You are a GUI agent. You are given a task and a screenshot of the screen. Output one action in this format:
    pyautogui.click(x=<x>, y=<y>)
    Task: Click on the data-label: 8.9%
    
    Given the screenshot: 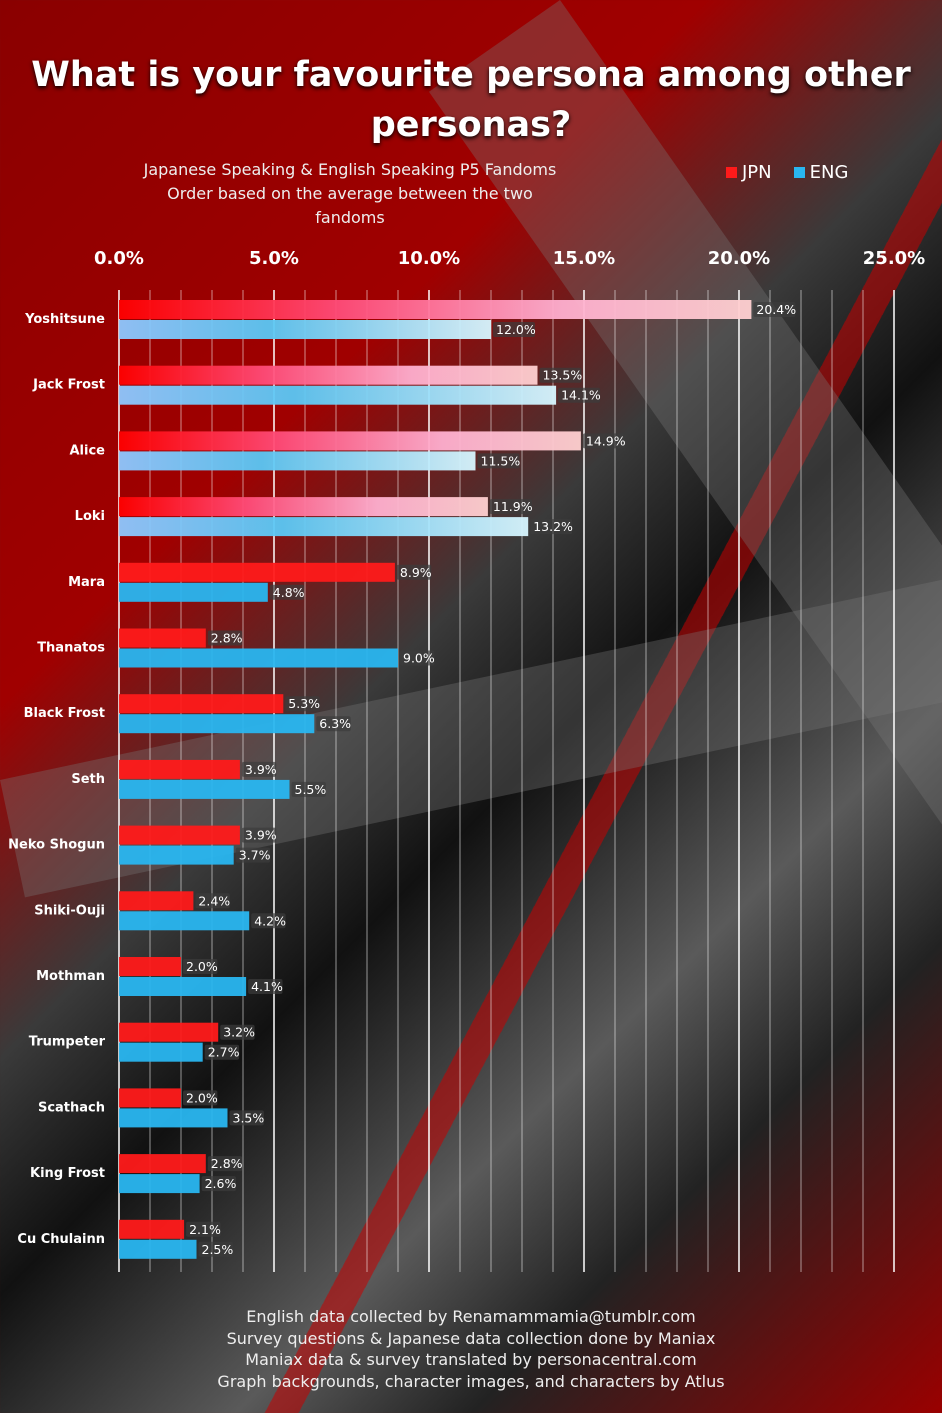 What is the action you would take?
    pyautogui.click(x=416, y=572)
    